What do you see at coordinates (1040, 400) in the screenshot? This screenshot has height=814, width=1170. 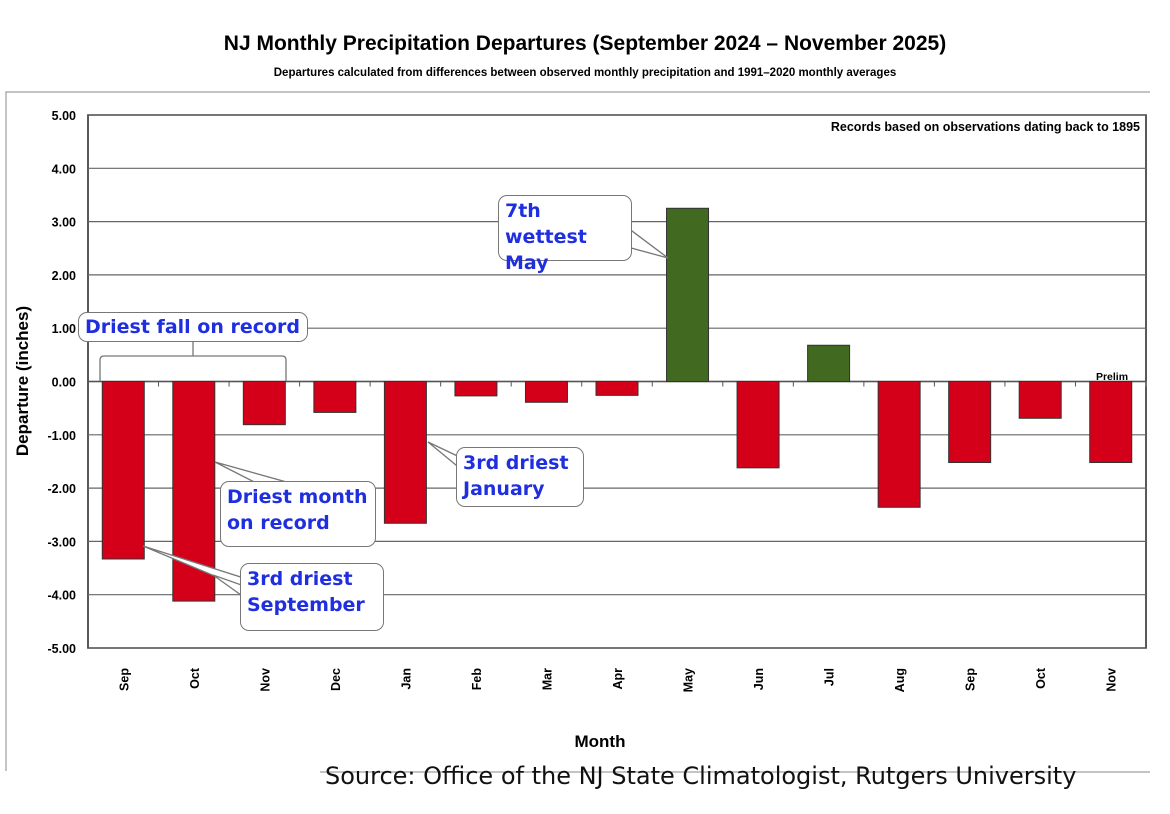 I see `bar-oct` at bounding box center [1040, 400].